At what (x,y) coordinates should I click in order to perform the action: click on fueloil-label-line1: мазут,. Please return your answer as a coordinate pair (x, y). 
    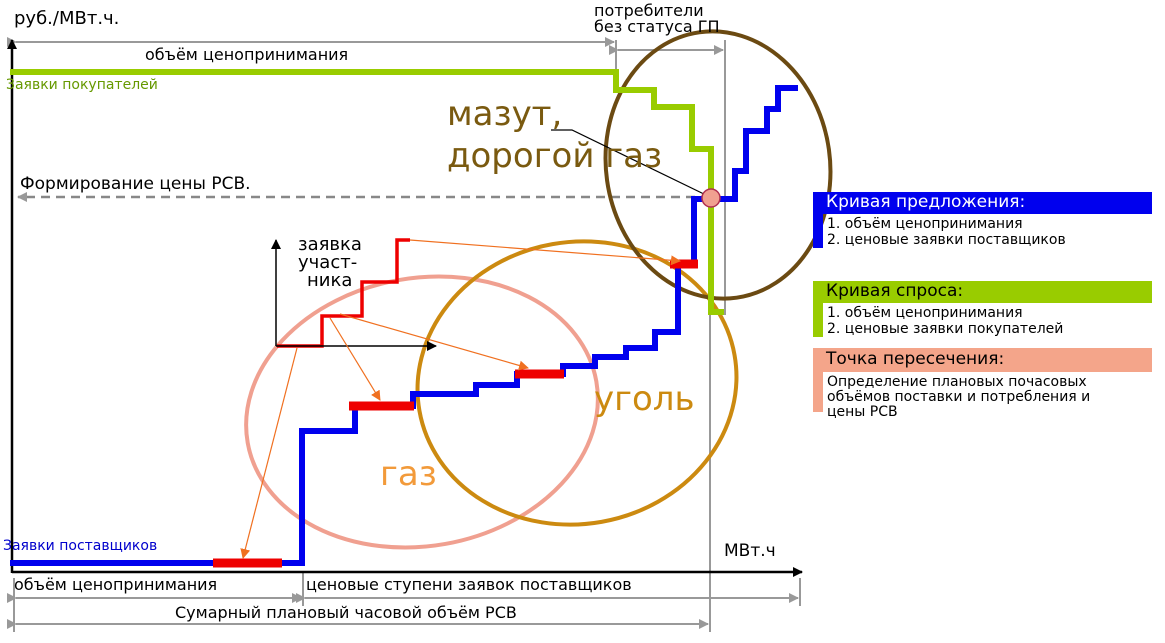
    Looking at the image, I should click on (505, 114).